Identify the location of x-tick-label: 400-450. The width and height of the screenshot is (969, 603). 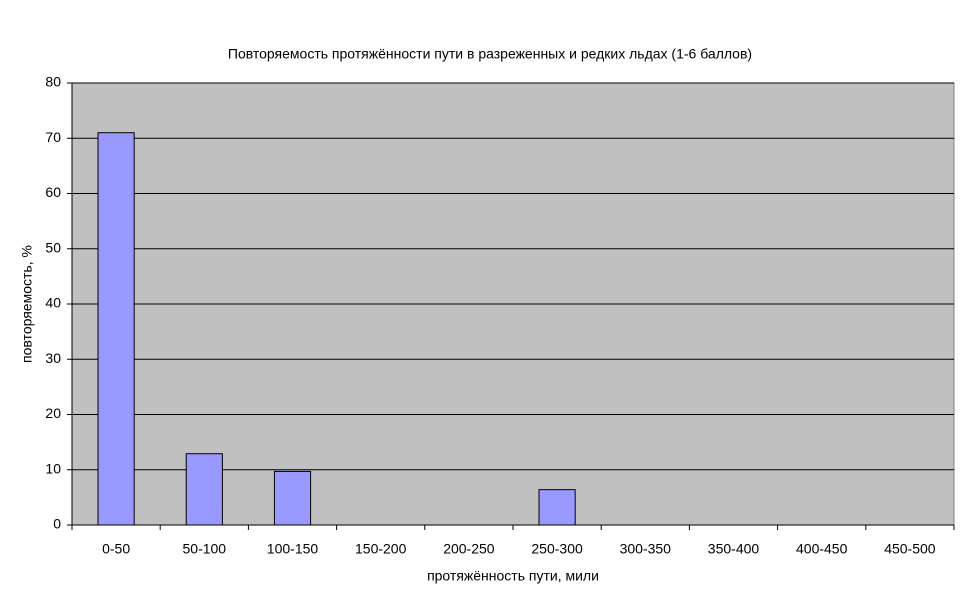
(822, 549).